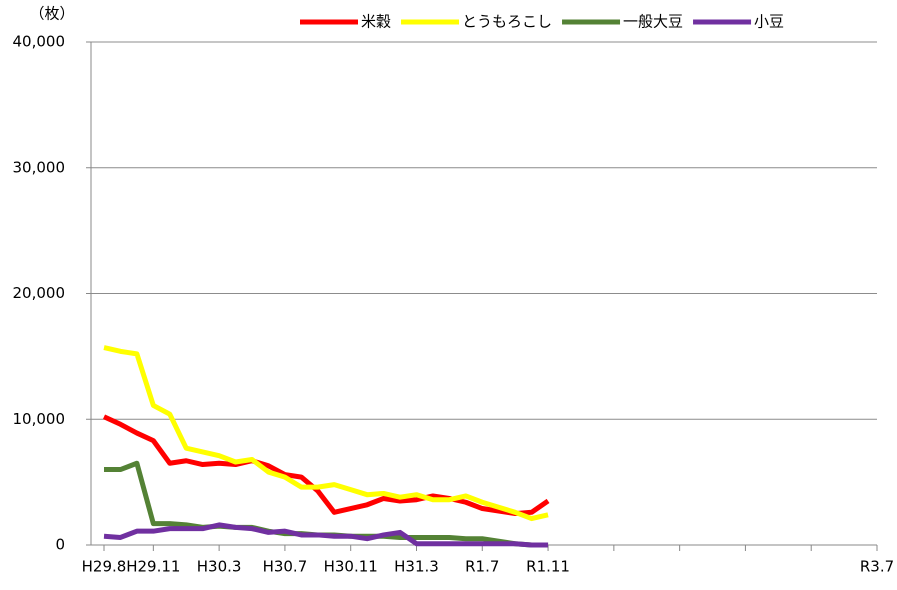  I want to click on x-tick-label: H30.3, so click(219, 567).